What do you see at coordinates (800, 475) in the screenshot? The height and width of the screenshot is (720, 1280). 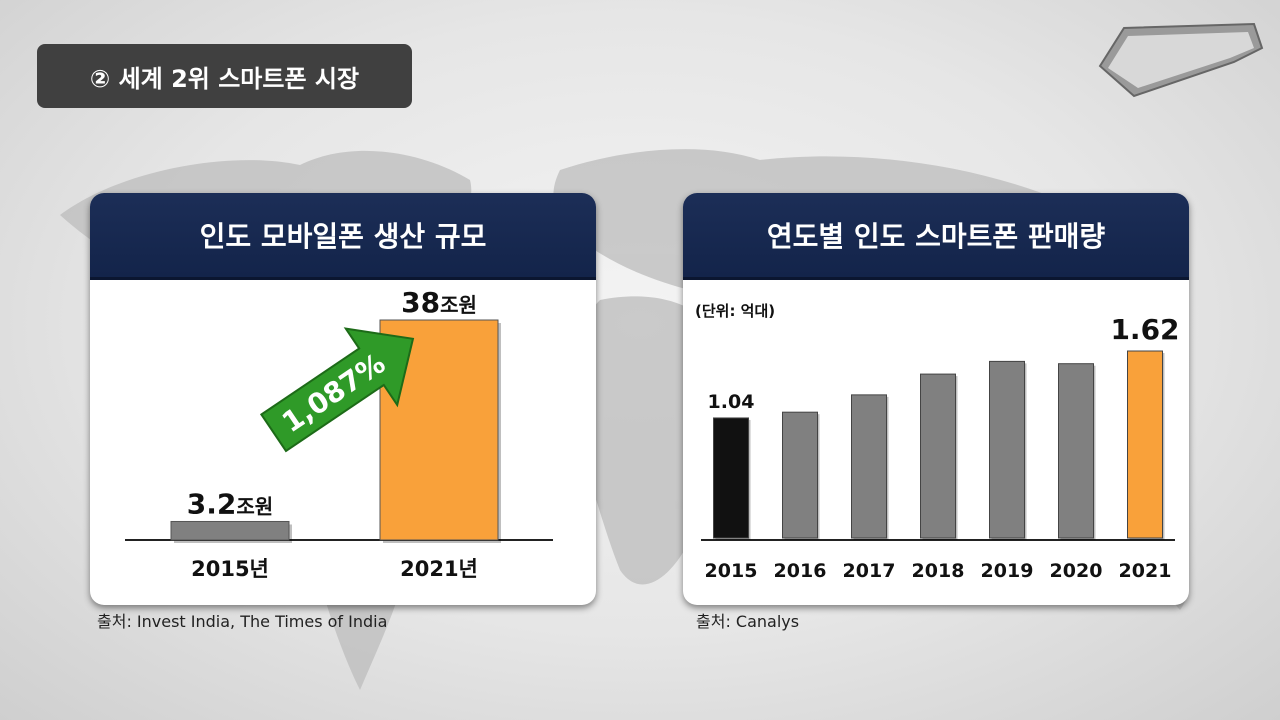 I see `sales-bar-2016` at bounding box center [800, 475].